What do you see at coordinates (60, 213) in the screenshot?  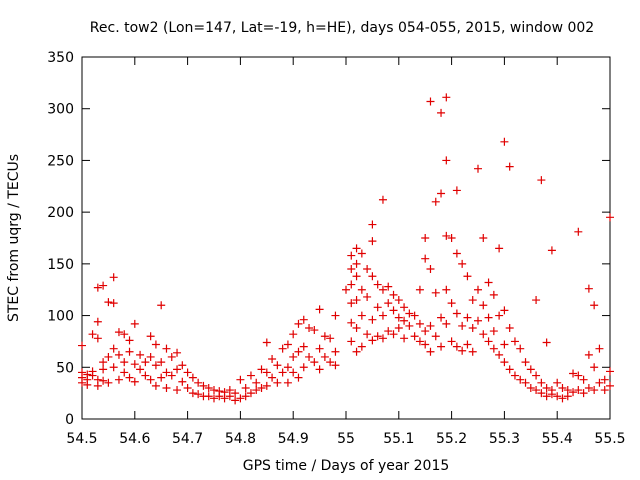 I see `y-tick-label: 200` at bounding box center [60, 213].